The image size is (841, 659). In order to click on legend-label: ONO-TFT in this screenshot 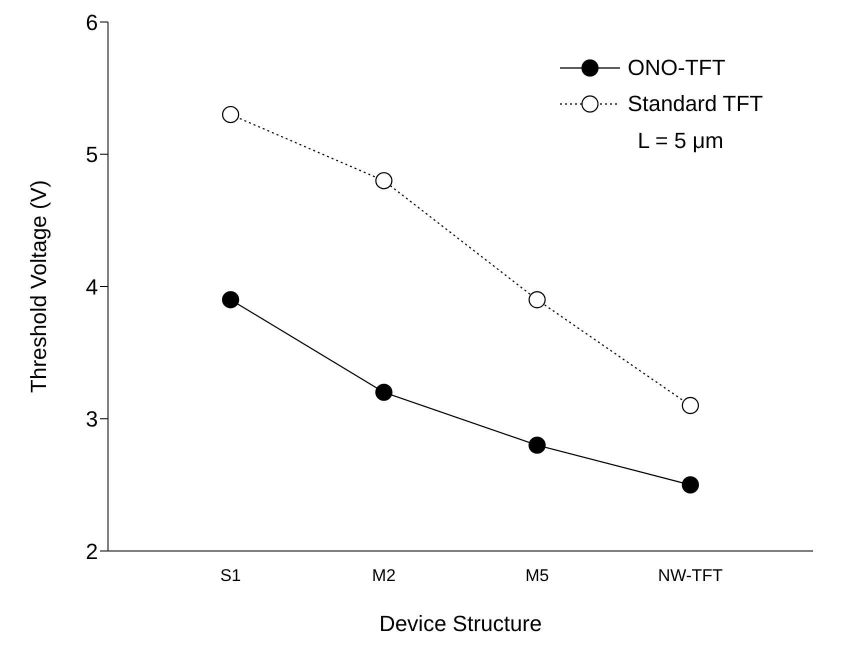, I will do `click(677, 68)`.